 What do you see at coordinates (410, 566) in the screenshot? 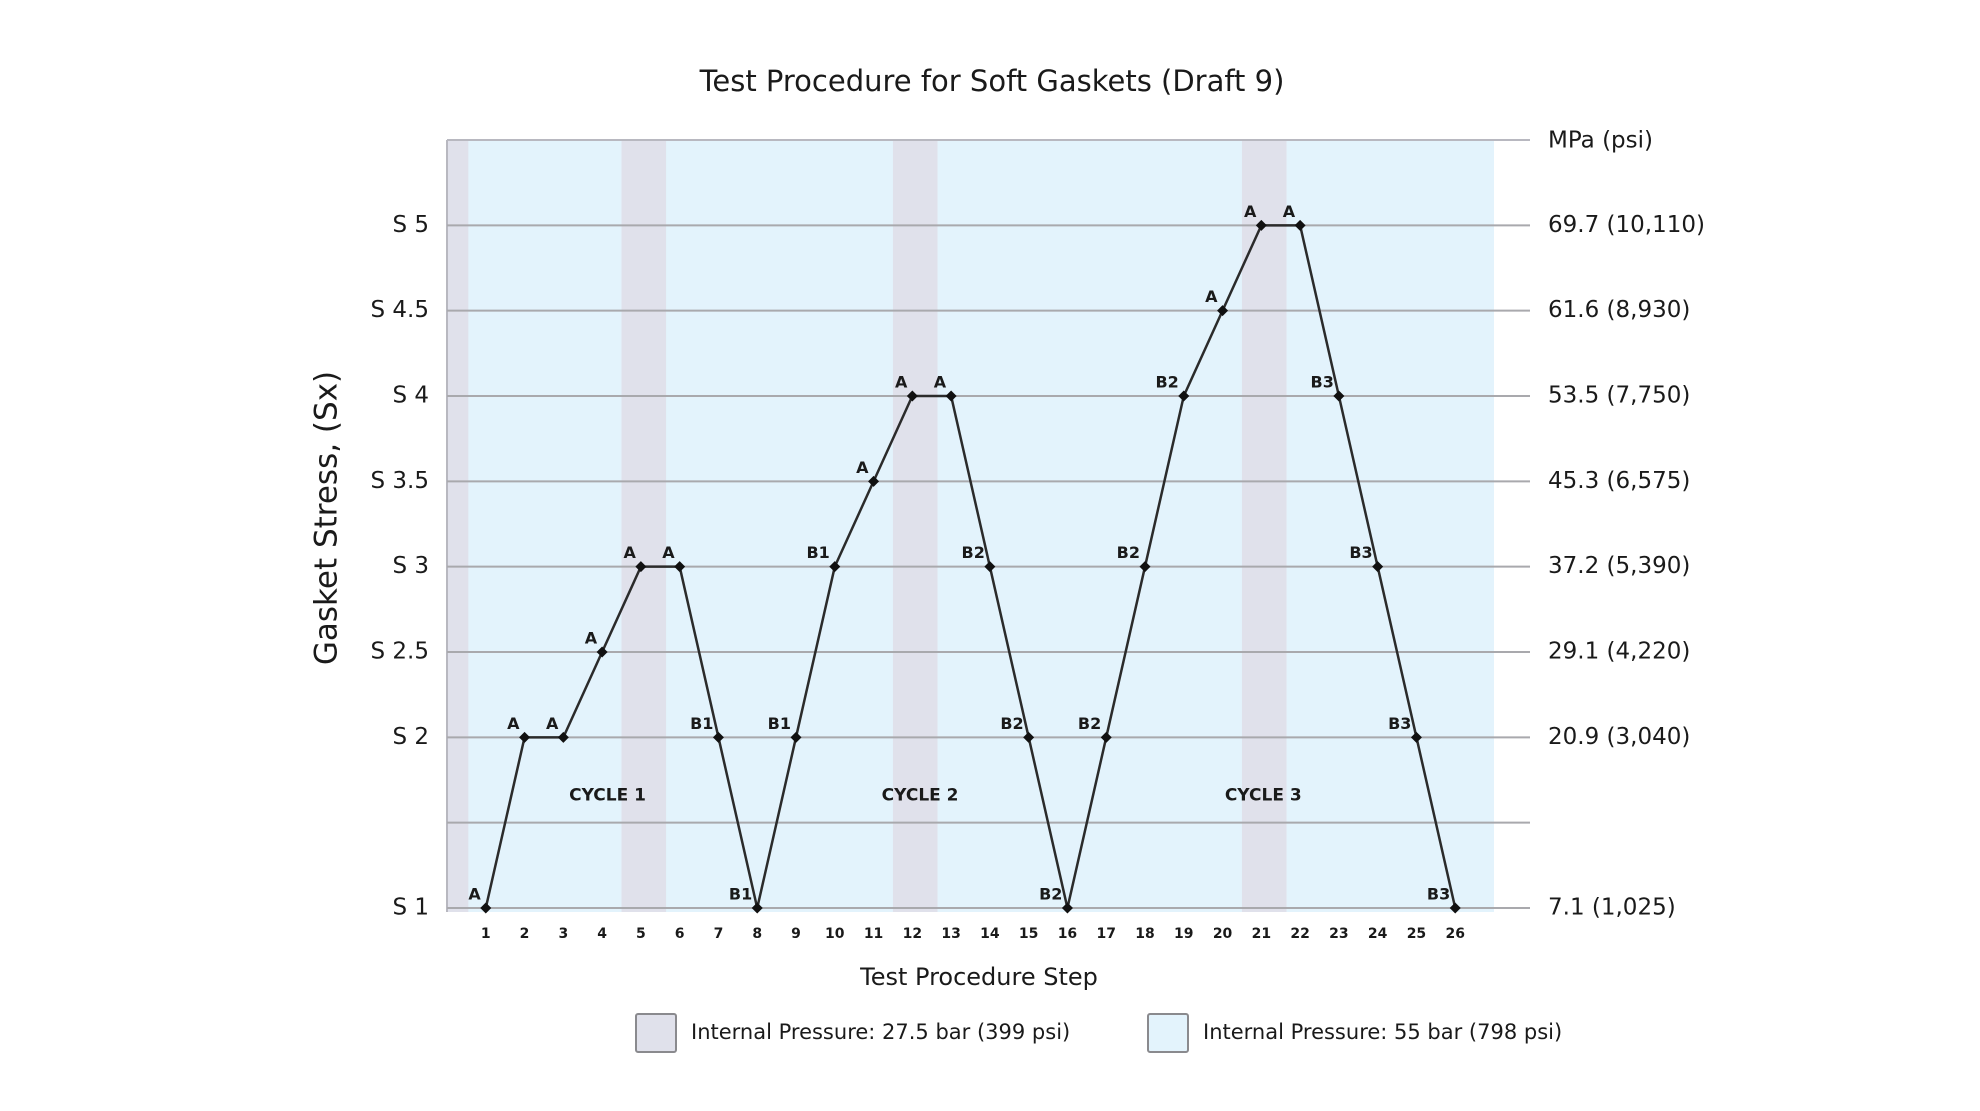
I see `y-tick-label: S 3` at bounding box center [410, 566].